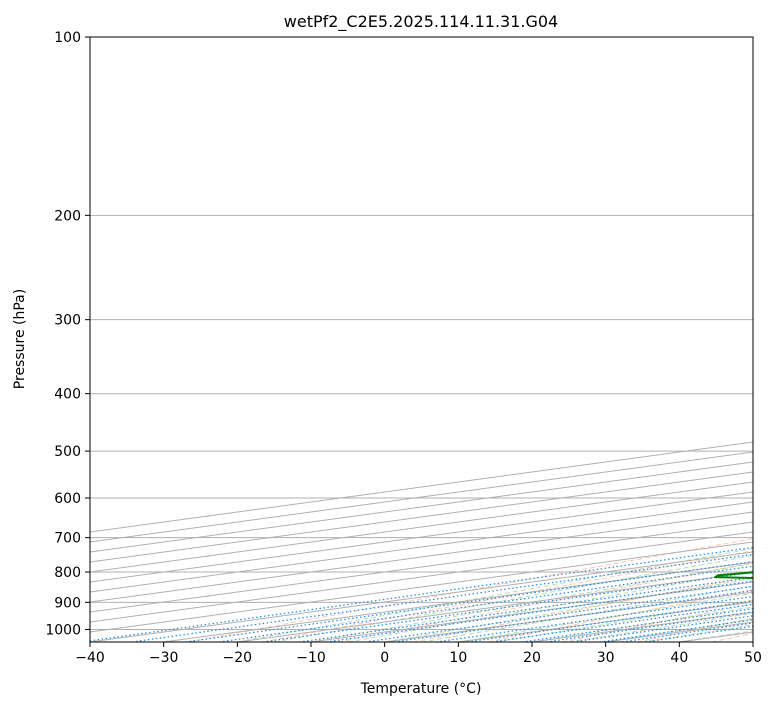 The height and width of the screenshot is (712, 775). Describe the element at coordinates (90, 658) in the screenshot. I see `x-tick-label: −40` at that location.